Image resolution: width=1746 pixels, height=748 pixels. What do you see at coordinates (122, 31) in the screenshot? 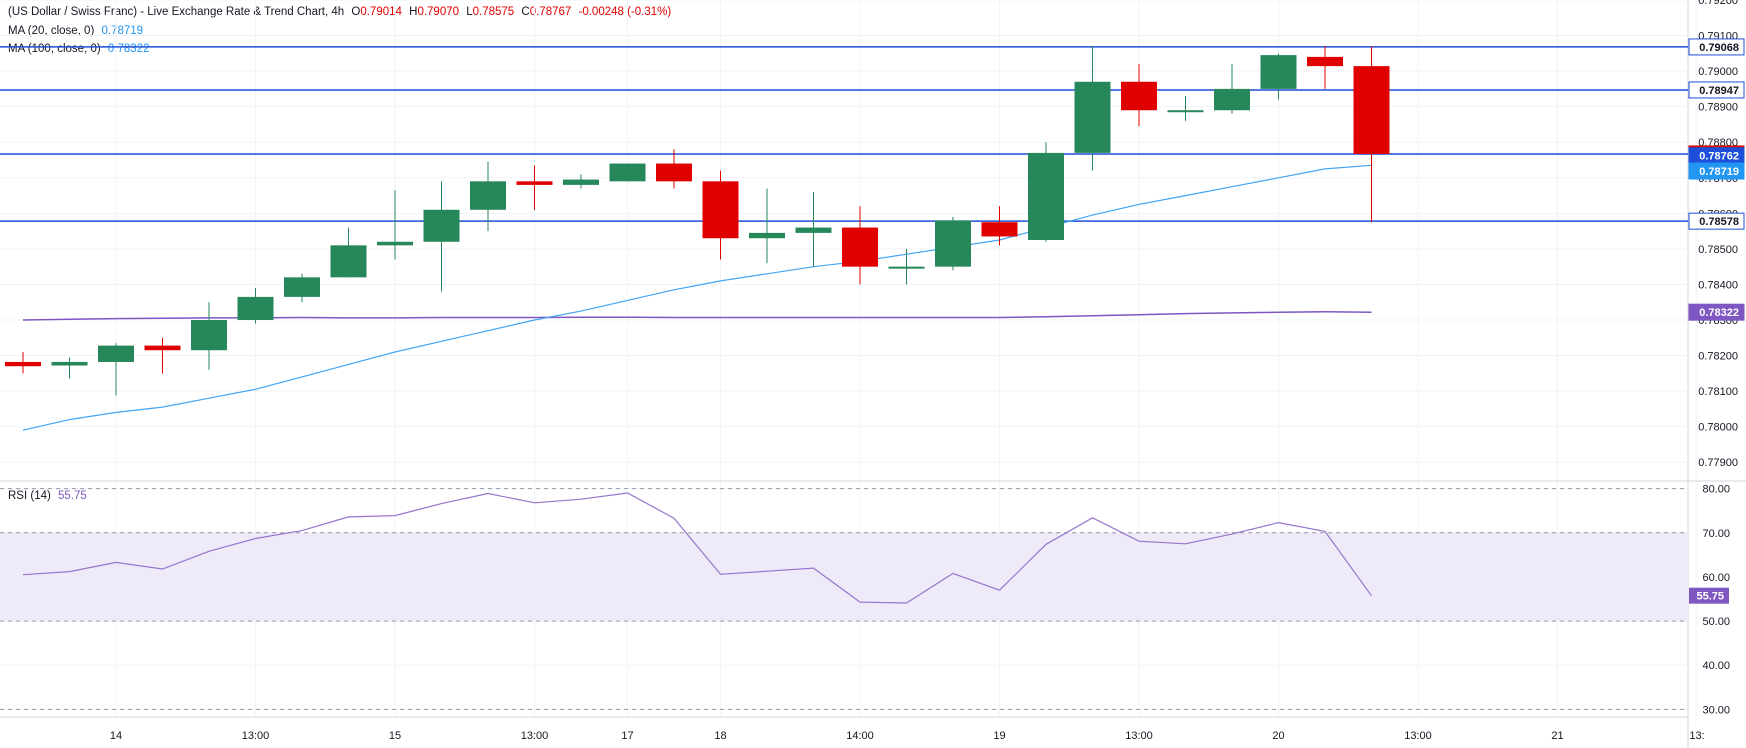
I see `ma20-value: 0.78719` at bounding box center [122, 31].